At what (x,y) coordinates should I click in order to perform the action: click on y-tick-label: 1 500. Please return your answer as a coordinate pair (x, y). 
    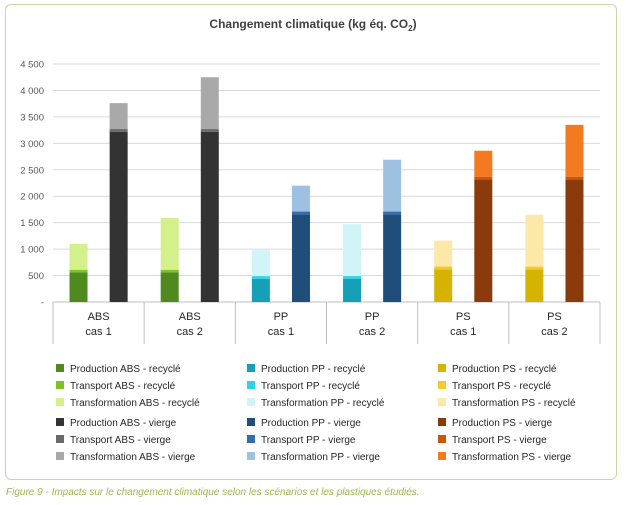
    Looking at the image, I should click on (32, 223).